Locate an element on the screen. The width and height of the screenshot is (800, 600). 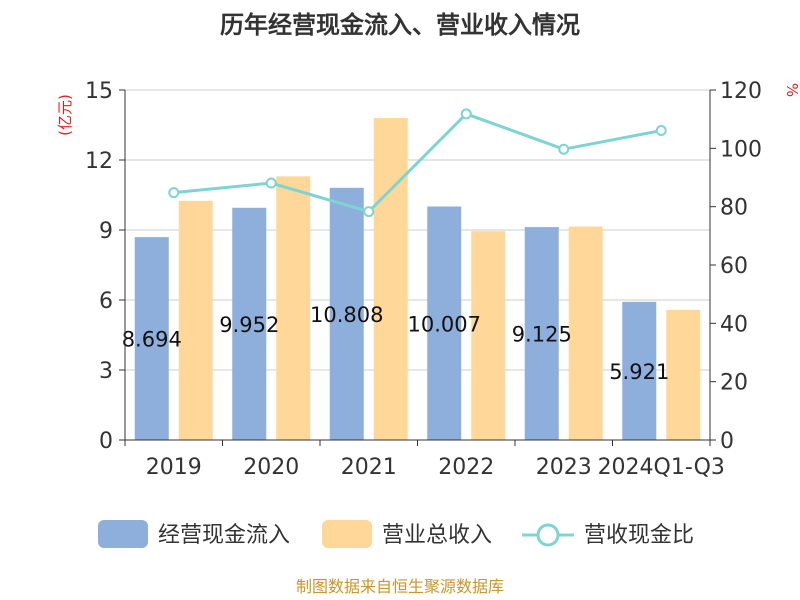
legend: 经营现金流入 营业总收入 营收现金比 is located at coordinates (396, 534).